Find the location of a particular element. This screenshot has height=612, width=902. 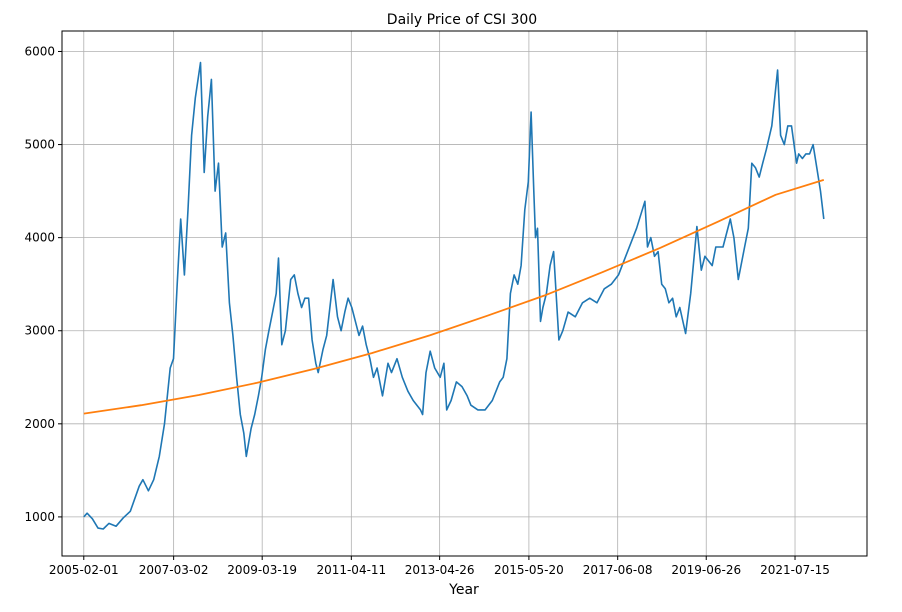

x-tick-label: 2019-06-26 is located at coordinates (706, 570).